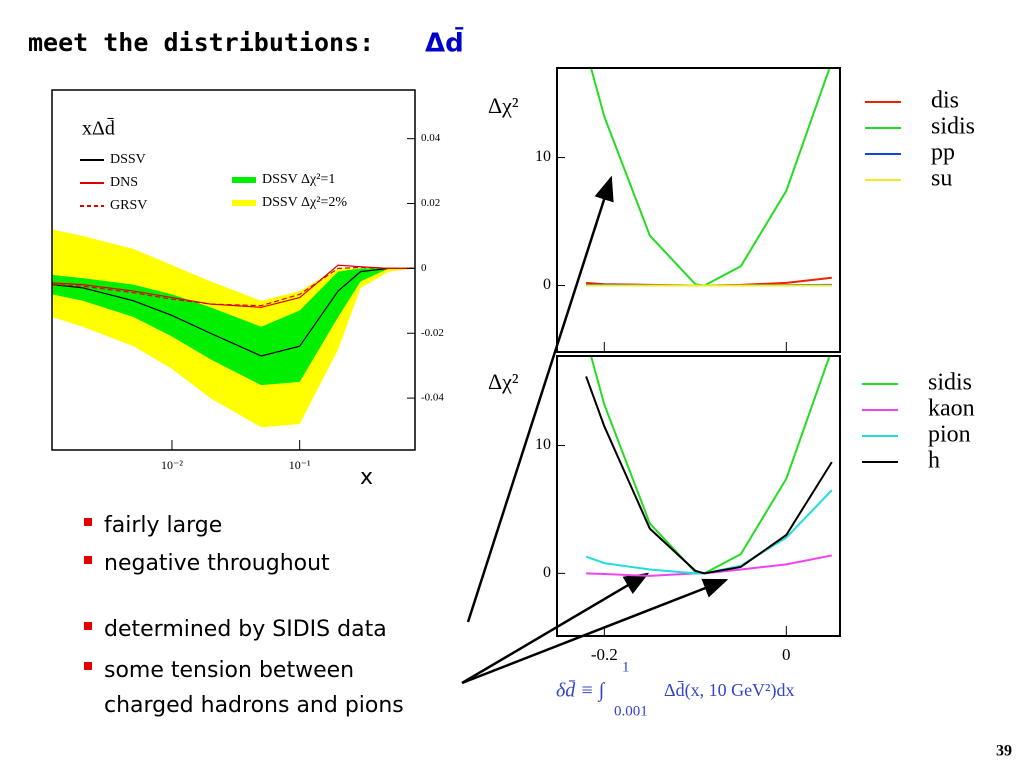 The height and width of the screenshot is (768, 1024). I want to click on y-tick-label: 0.04, so click(431, 138).